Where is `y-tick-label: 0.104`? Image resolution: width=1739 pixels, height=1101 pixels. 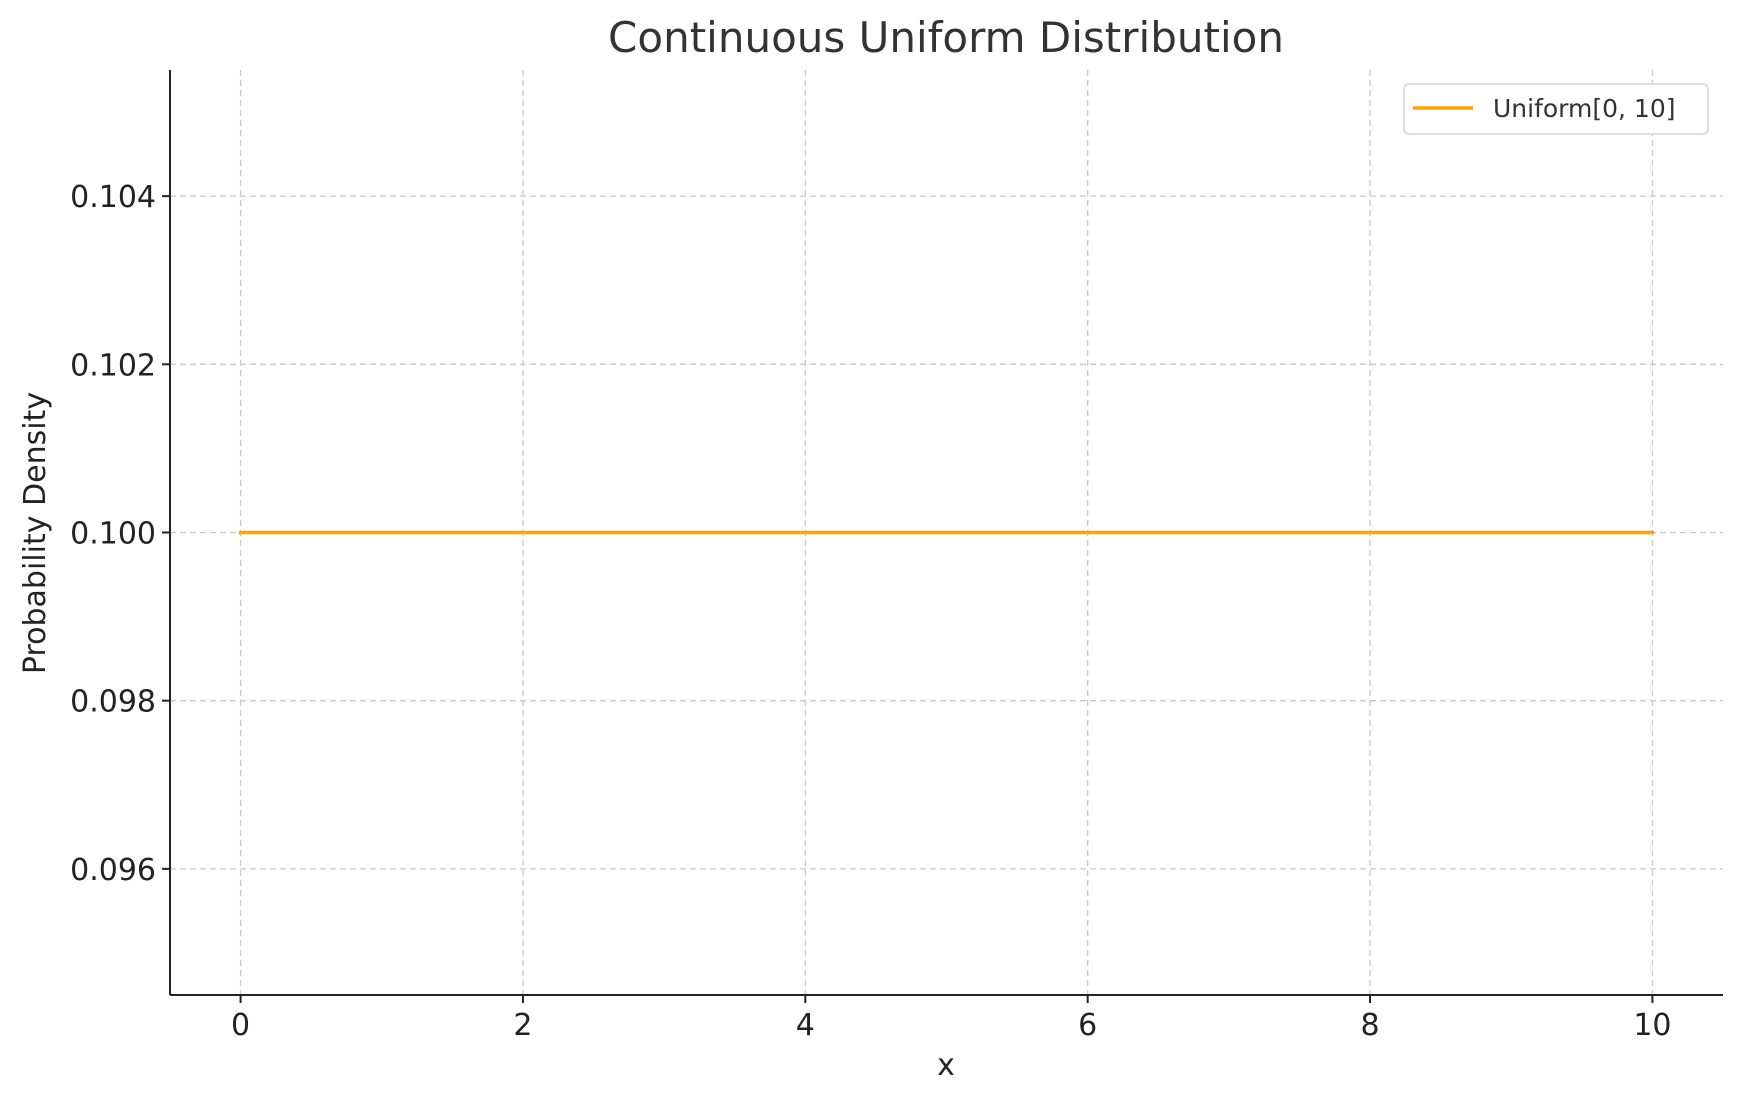
y-tick-label: 0.104 is located at coordinates (113, 197).